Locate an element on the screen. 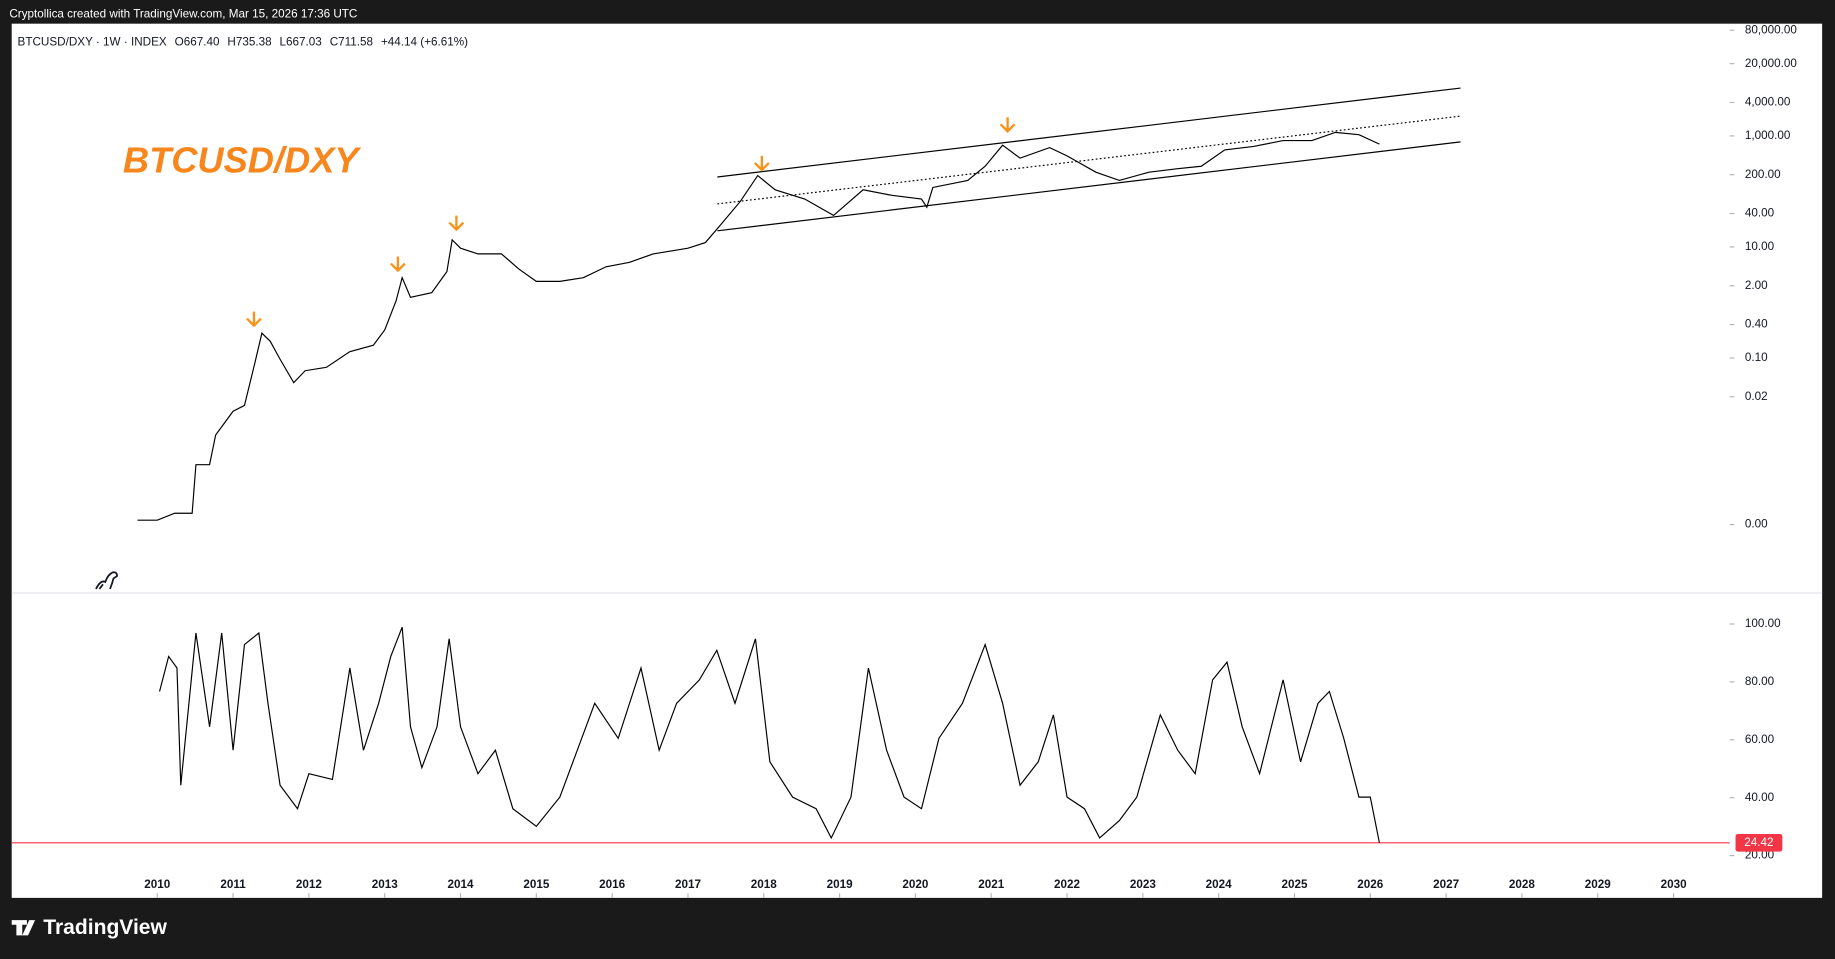  x-tick-label: 2016 is located at coordinates (612, 884).